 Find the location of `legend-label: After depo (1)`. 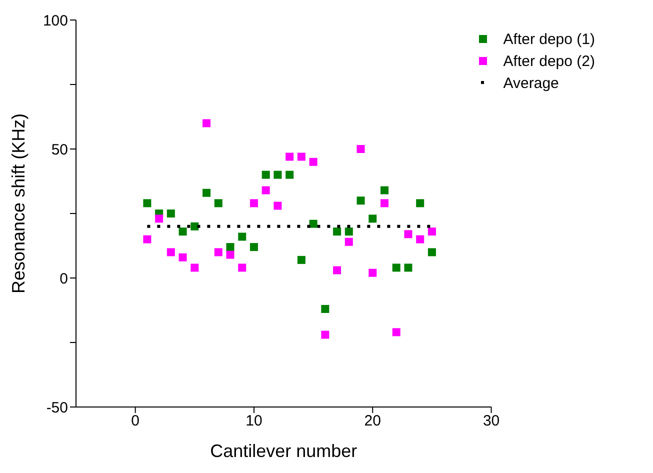

legend-label: After depo (1) is located at coordinates (549, 39).